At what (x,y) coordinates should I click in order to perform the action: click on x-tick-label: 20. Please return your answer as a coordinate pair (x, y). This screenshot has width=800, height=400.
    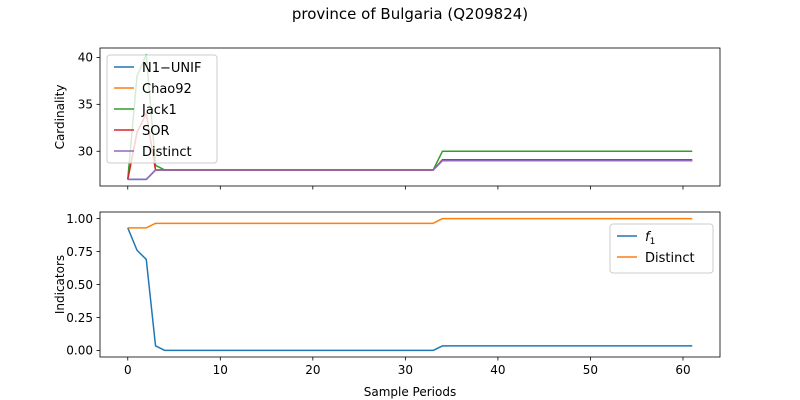
    Looking at the image, I should click on (312, 370).